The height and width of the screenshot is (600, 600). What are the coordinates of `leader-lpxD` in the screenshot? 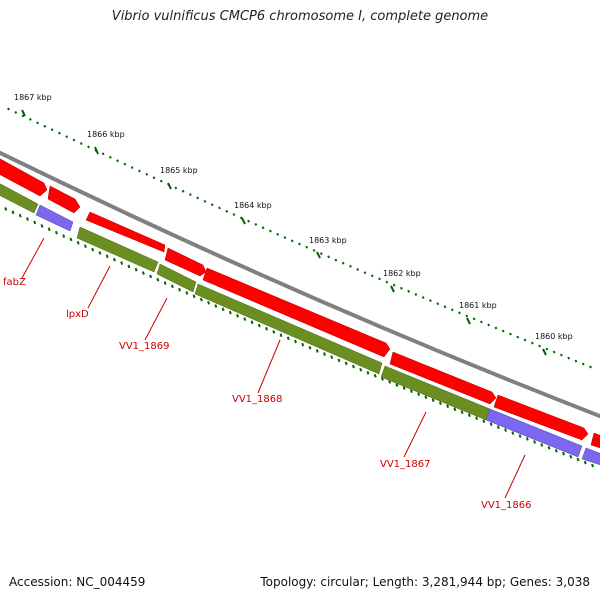 It's located at (99, 287).